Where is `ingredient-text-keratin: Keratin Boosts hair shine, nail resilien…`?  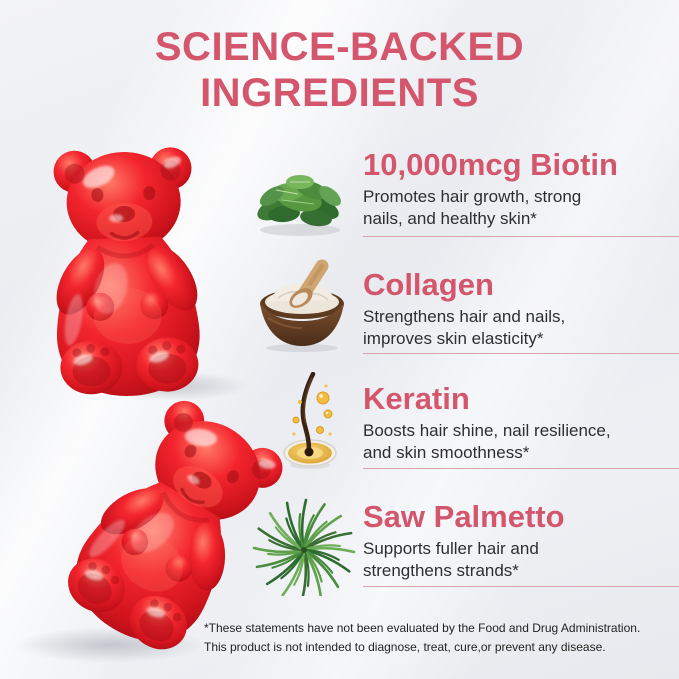
ingredient-text-keratin: Keratin Boosts hair shine, nail resilien… is located at coordinates (521, 423).